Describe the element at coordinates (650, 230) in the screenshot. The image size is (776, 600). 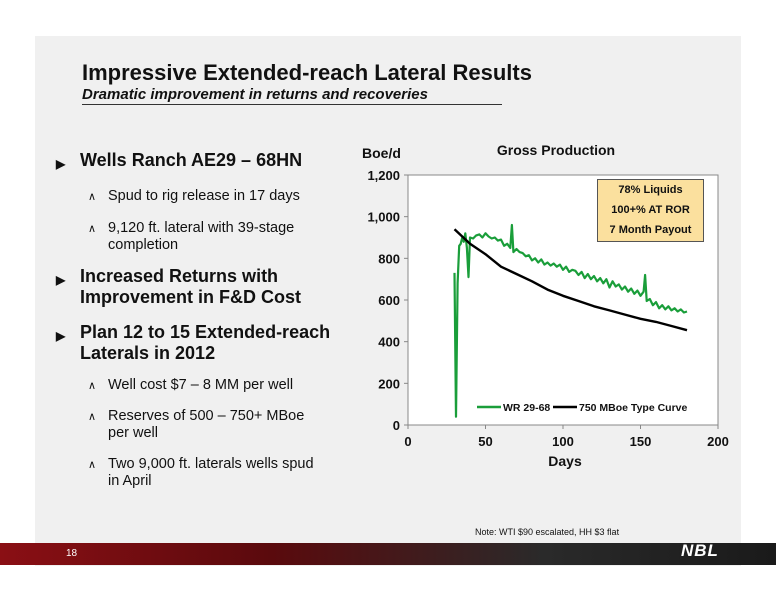
I see `callout-payout: 7 Month Payout` at that location.